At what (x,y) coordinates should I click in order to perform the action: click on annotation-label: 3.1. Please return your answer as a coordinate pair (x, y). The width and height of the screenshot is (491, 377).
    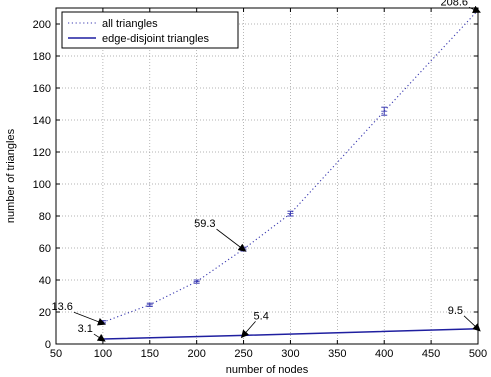
    Looking at the image, I should click on (85, 329).